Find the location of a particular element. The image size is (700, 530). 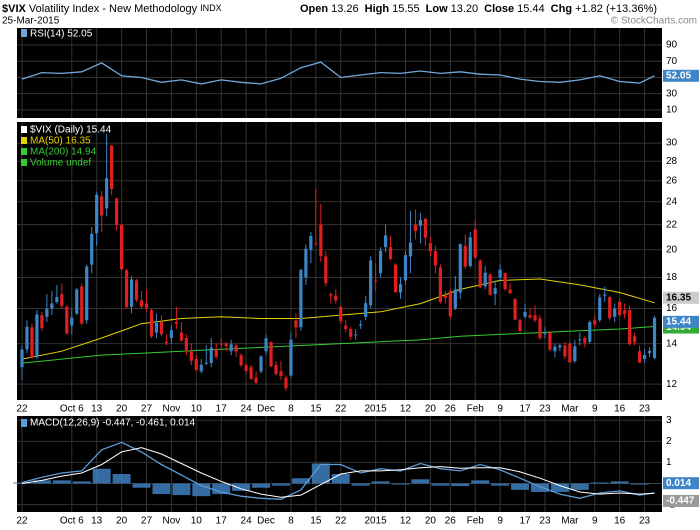

quote-label: Low is located at coordinates (437, 9).